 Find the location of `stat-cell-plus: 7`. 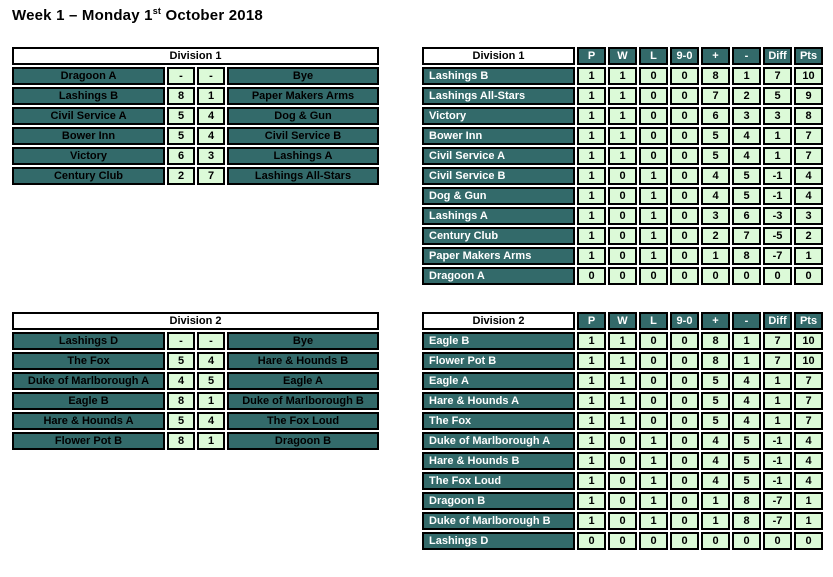

stat-cell-plus: 7 is located at coordinates (715, 96).